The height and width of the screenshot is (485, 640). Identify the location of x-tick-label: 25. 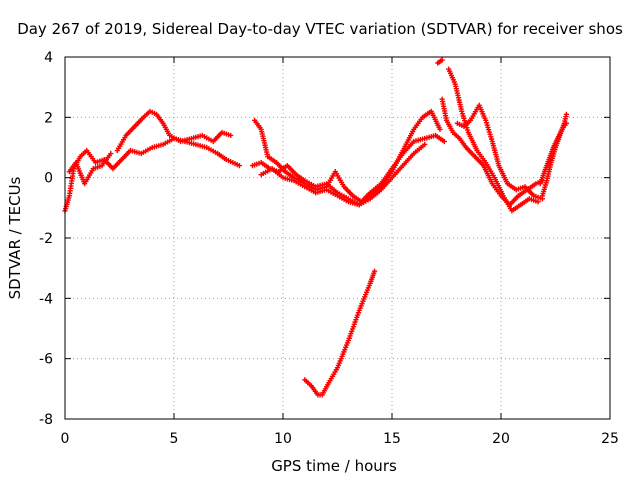
(610, 439).